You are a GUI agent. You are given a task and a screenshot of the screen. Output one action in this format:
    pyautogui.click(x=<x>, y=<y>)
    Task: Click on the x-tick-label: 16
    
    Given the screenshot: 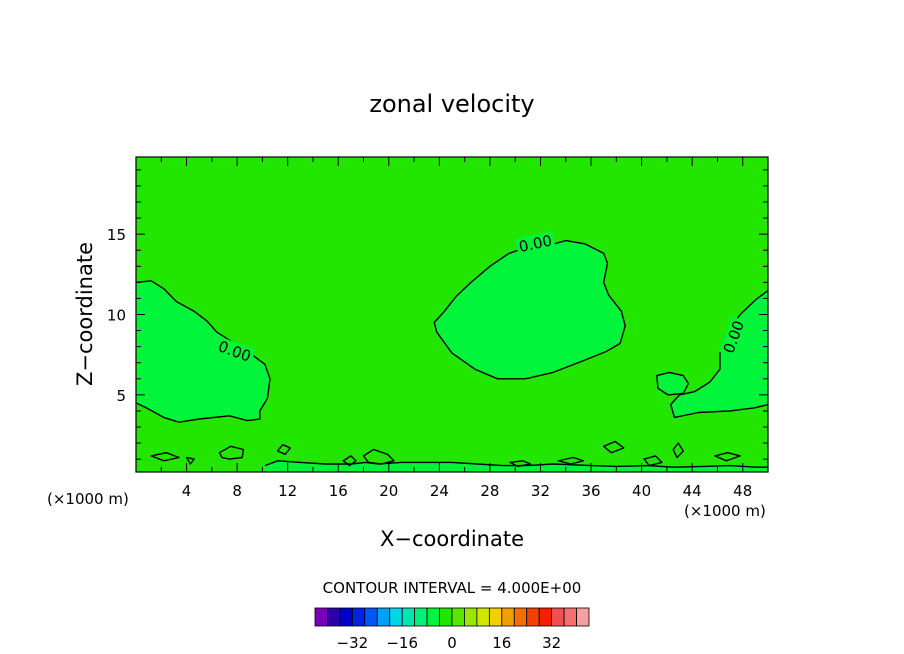 What is the action you would take?
    pyautogui.click(x=338, y=491)
    